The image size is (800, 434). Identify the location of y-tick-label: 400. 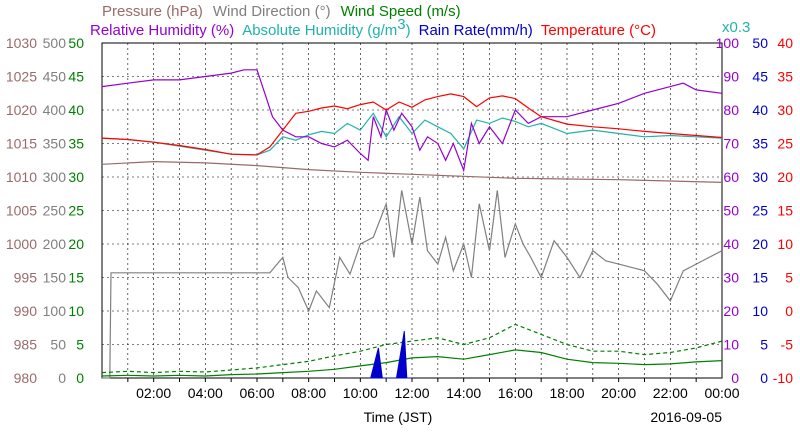
(55, 110).